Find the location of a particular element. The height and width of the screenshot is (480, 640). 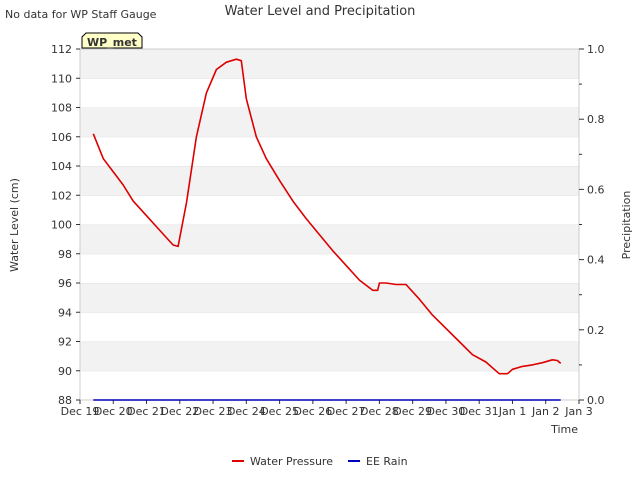

y-tick-label: 102 is located at coordinates (61, 195).